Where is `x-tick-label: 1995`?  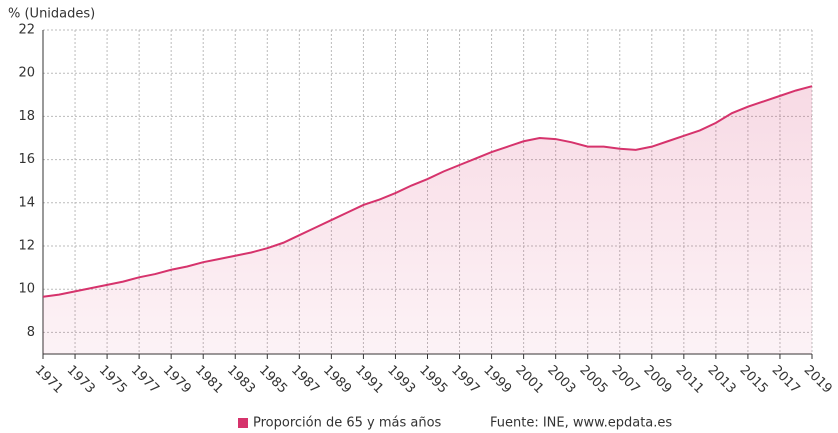 x-tick-label: 1995 is located at coordinates (433, 380).